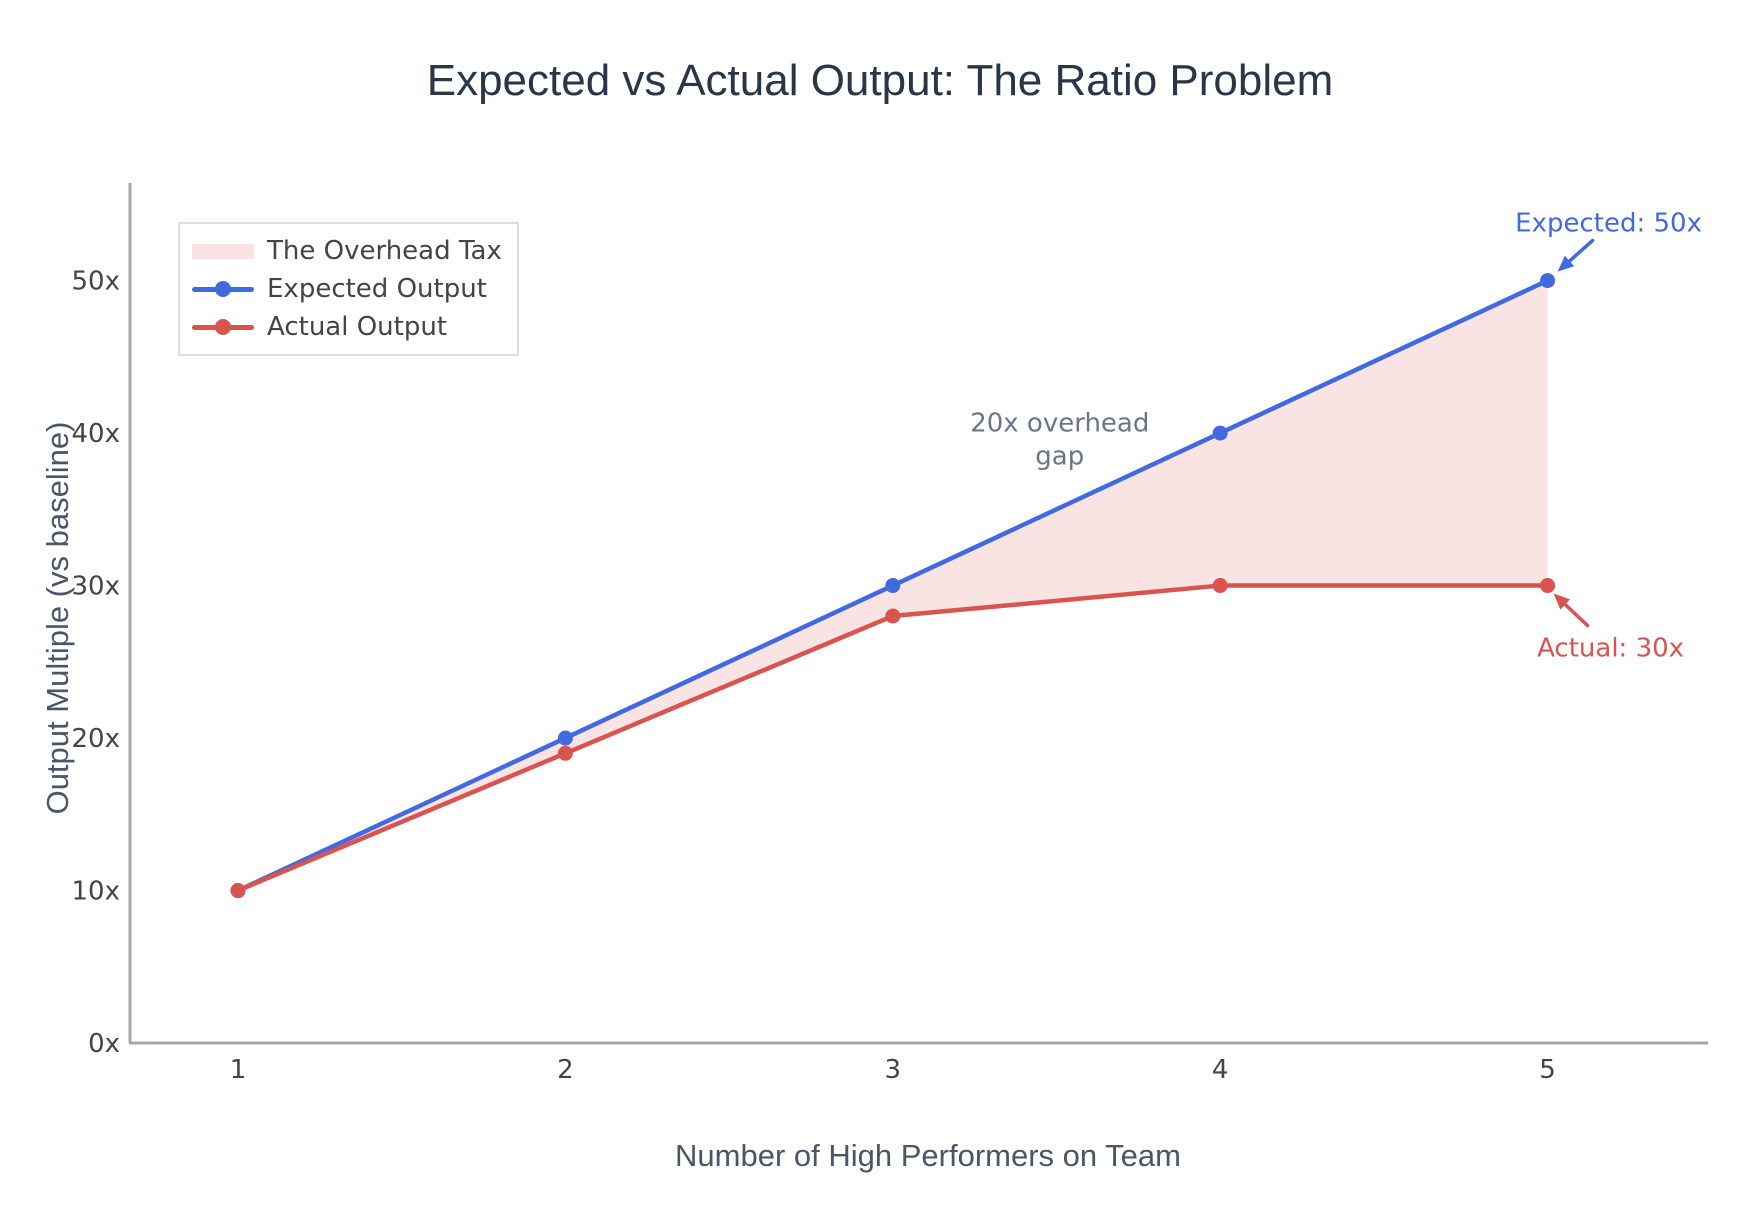 Image resolution: width=1760 pixels, height=1208 pixels. Describe the element at coordinates (223, 327) in the screenshot. I see `actual-output-swatch` at that location.